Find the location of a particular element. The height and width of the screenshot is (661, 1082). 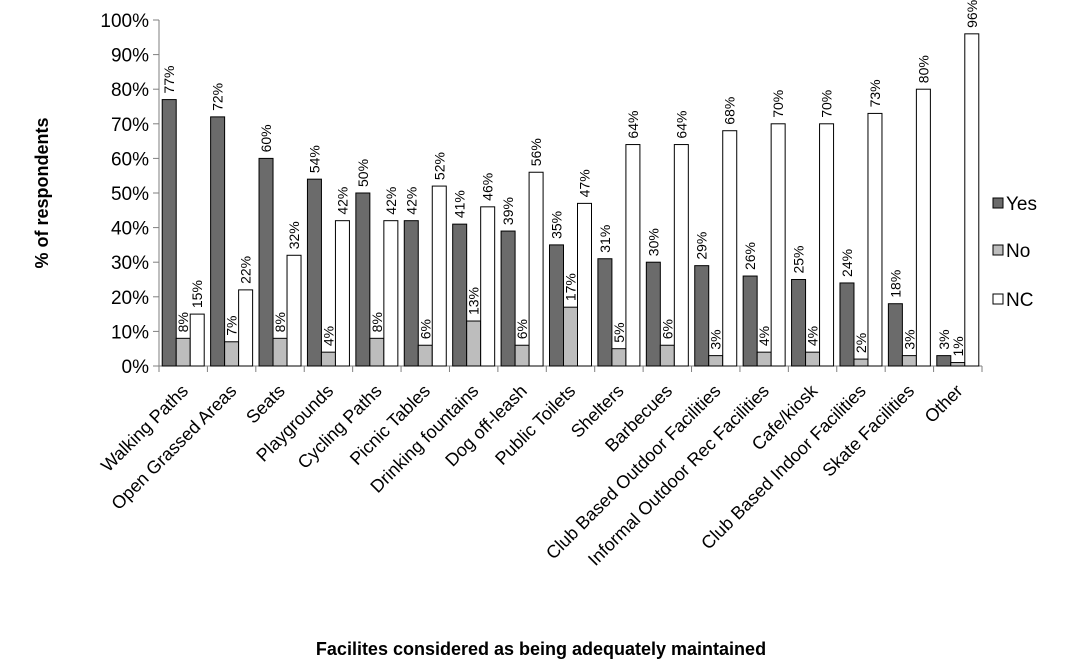

category-label-5: Cycling Paths is located at coordinates (340, 427).